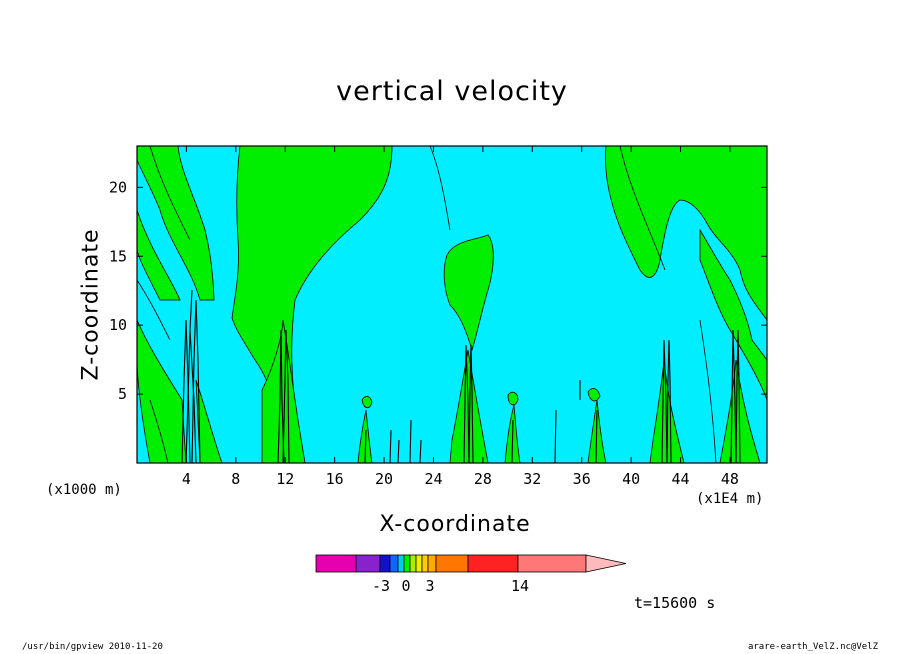 The width and height of the screenshot is (904, 654). What do you see at coordinates (452, 91) in the screenshot?
I see `chart-title: vertical velocity` at bounding box center [452, 91].